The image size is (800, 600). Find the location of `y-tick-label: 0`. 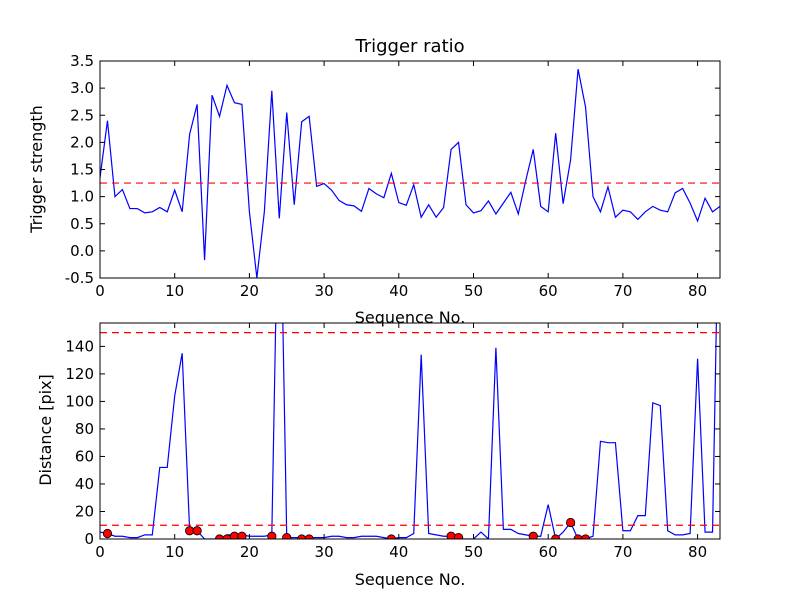

y-tick-label: 0 is located at coordinates (89, 539).